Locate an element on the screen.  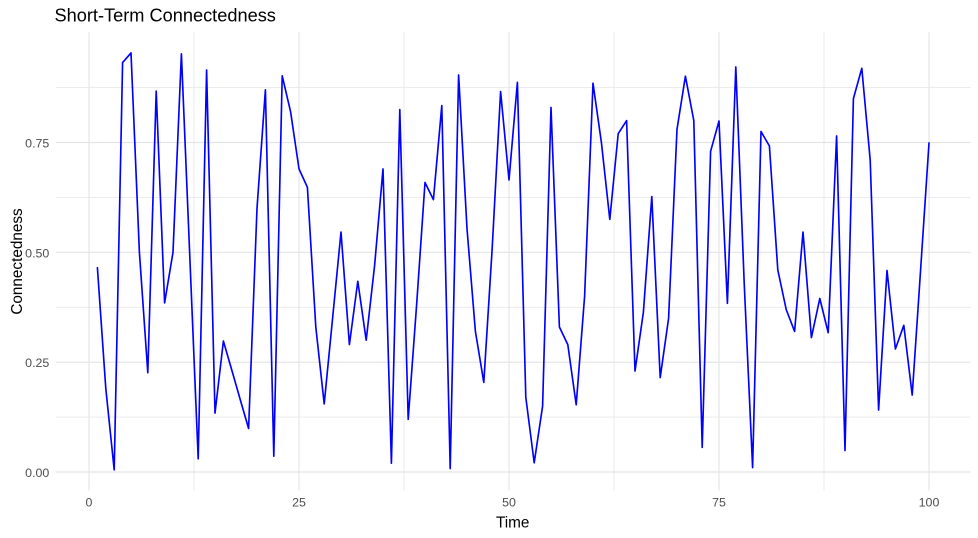
svg-text: 25 is located at coordinates (299, 503).